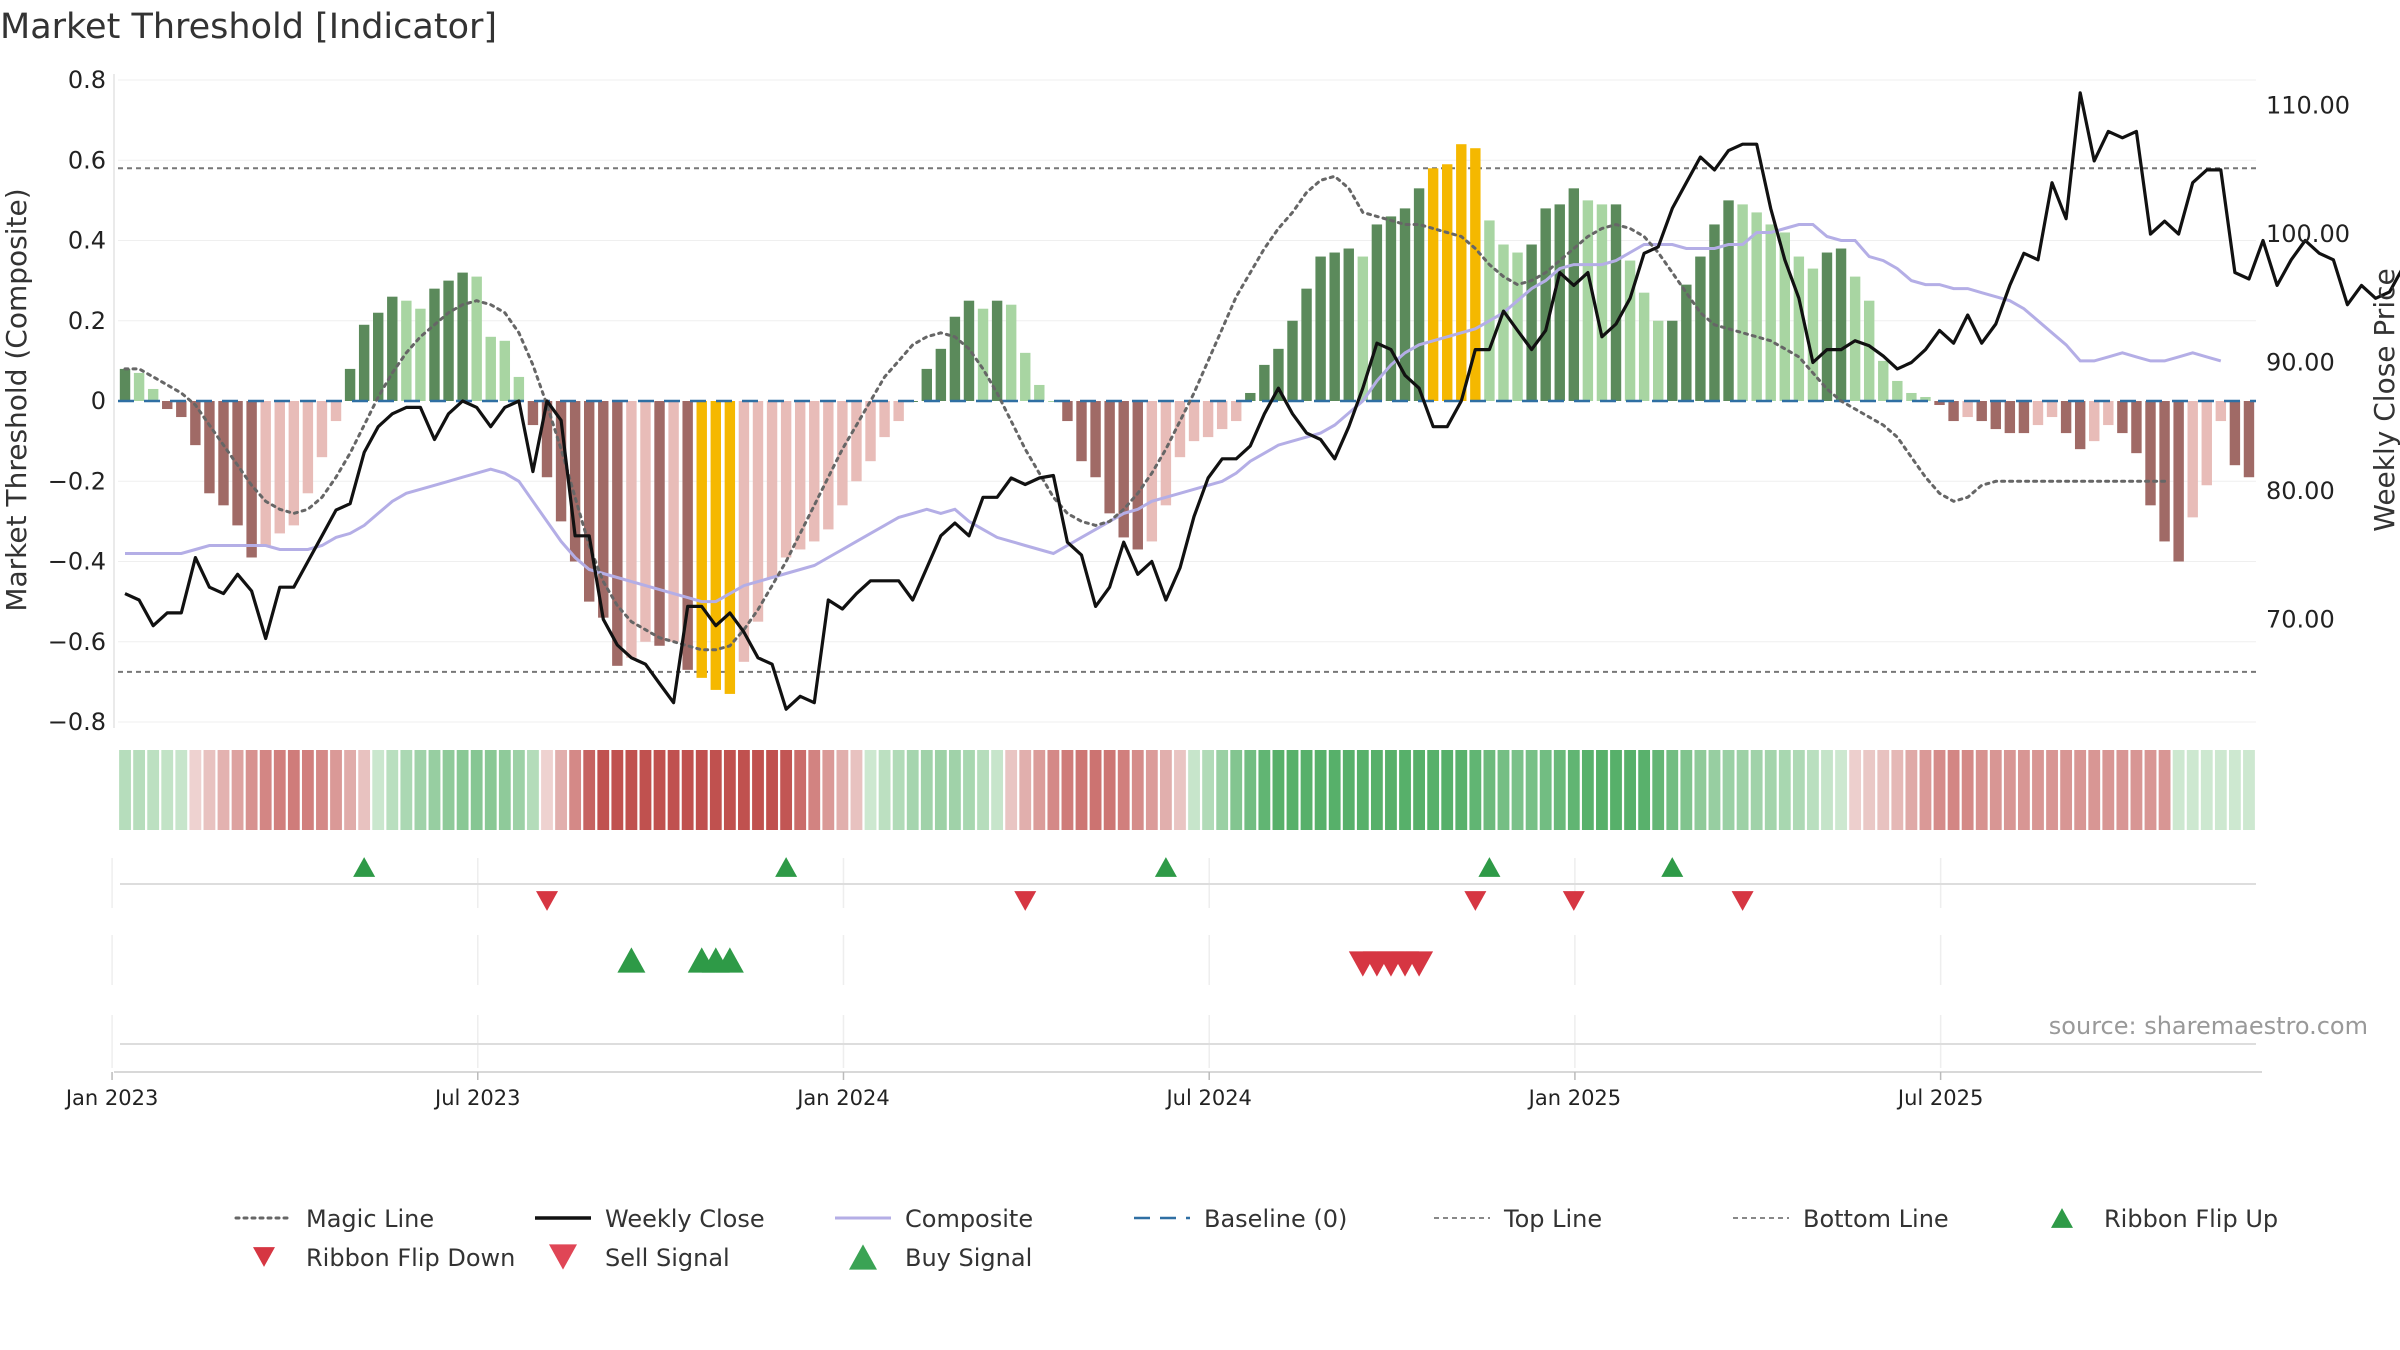 Image resolution: width=2400 pixels, height=1350 pixels. I want to click on ribbon-flip-down-marker, so click(1475, 901).